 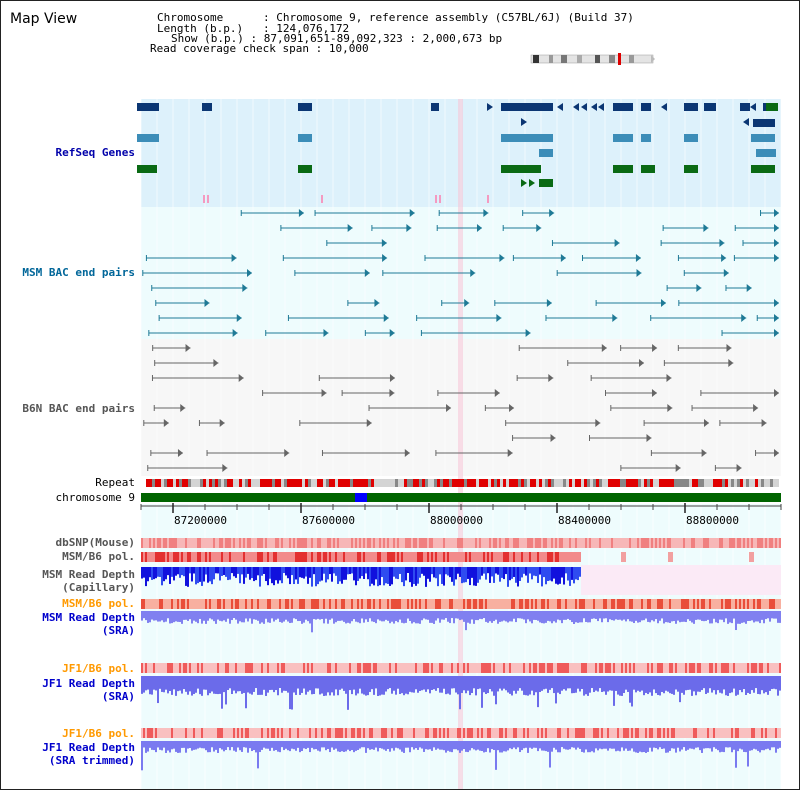 I want to click on chromosome-ideogram, so click(x=593, y=59).